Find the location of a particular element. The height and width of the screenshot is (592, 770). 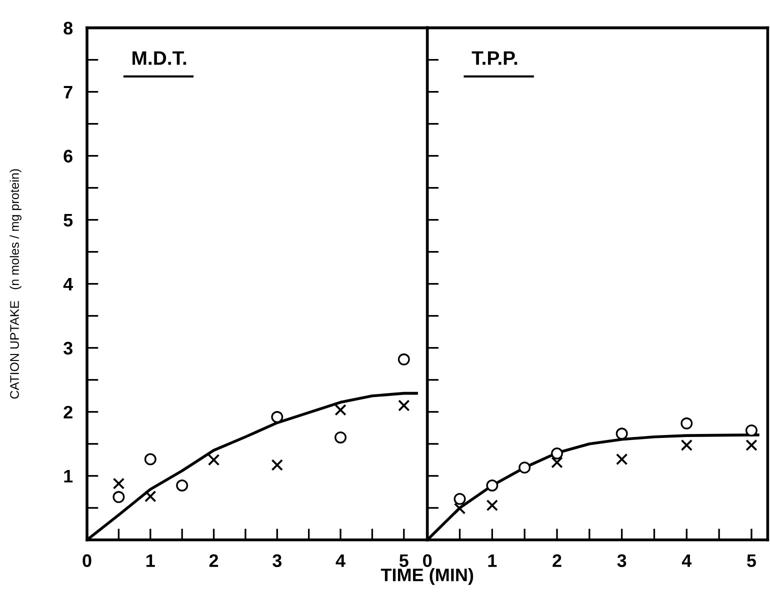

x-axis-title: TIME (MIN) is located at coordinates (427, 576).